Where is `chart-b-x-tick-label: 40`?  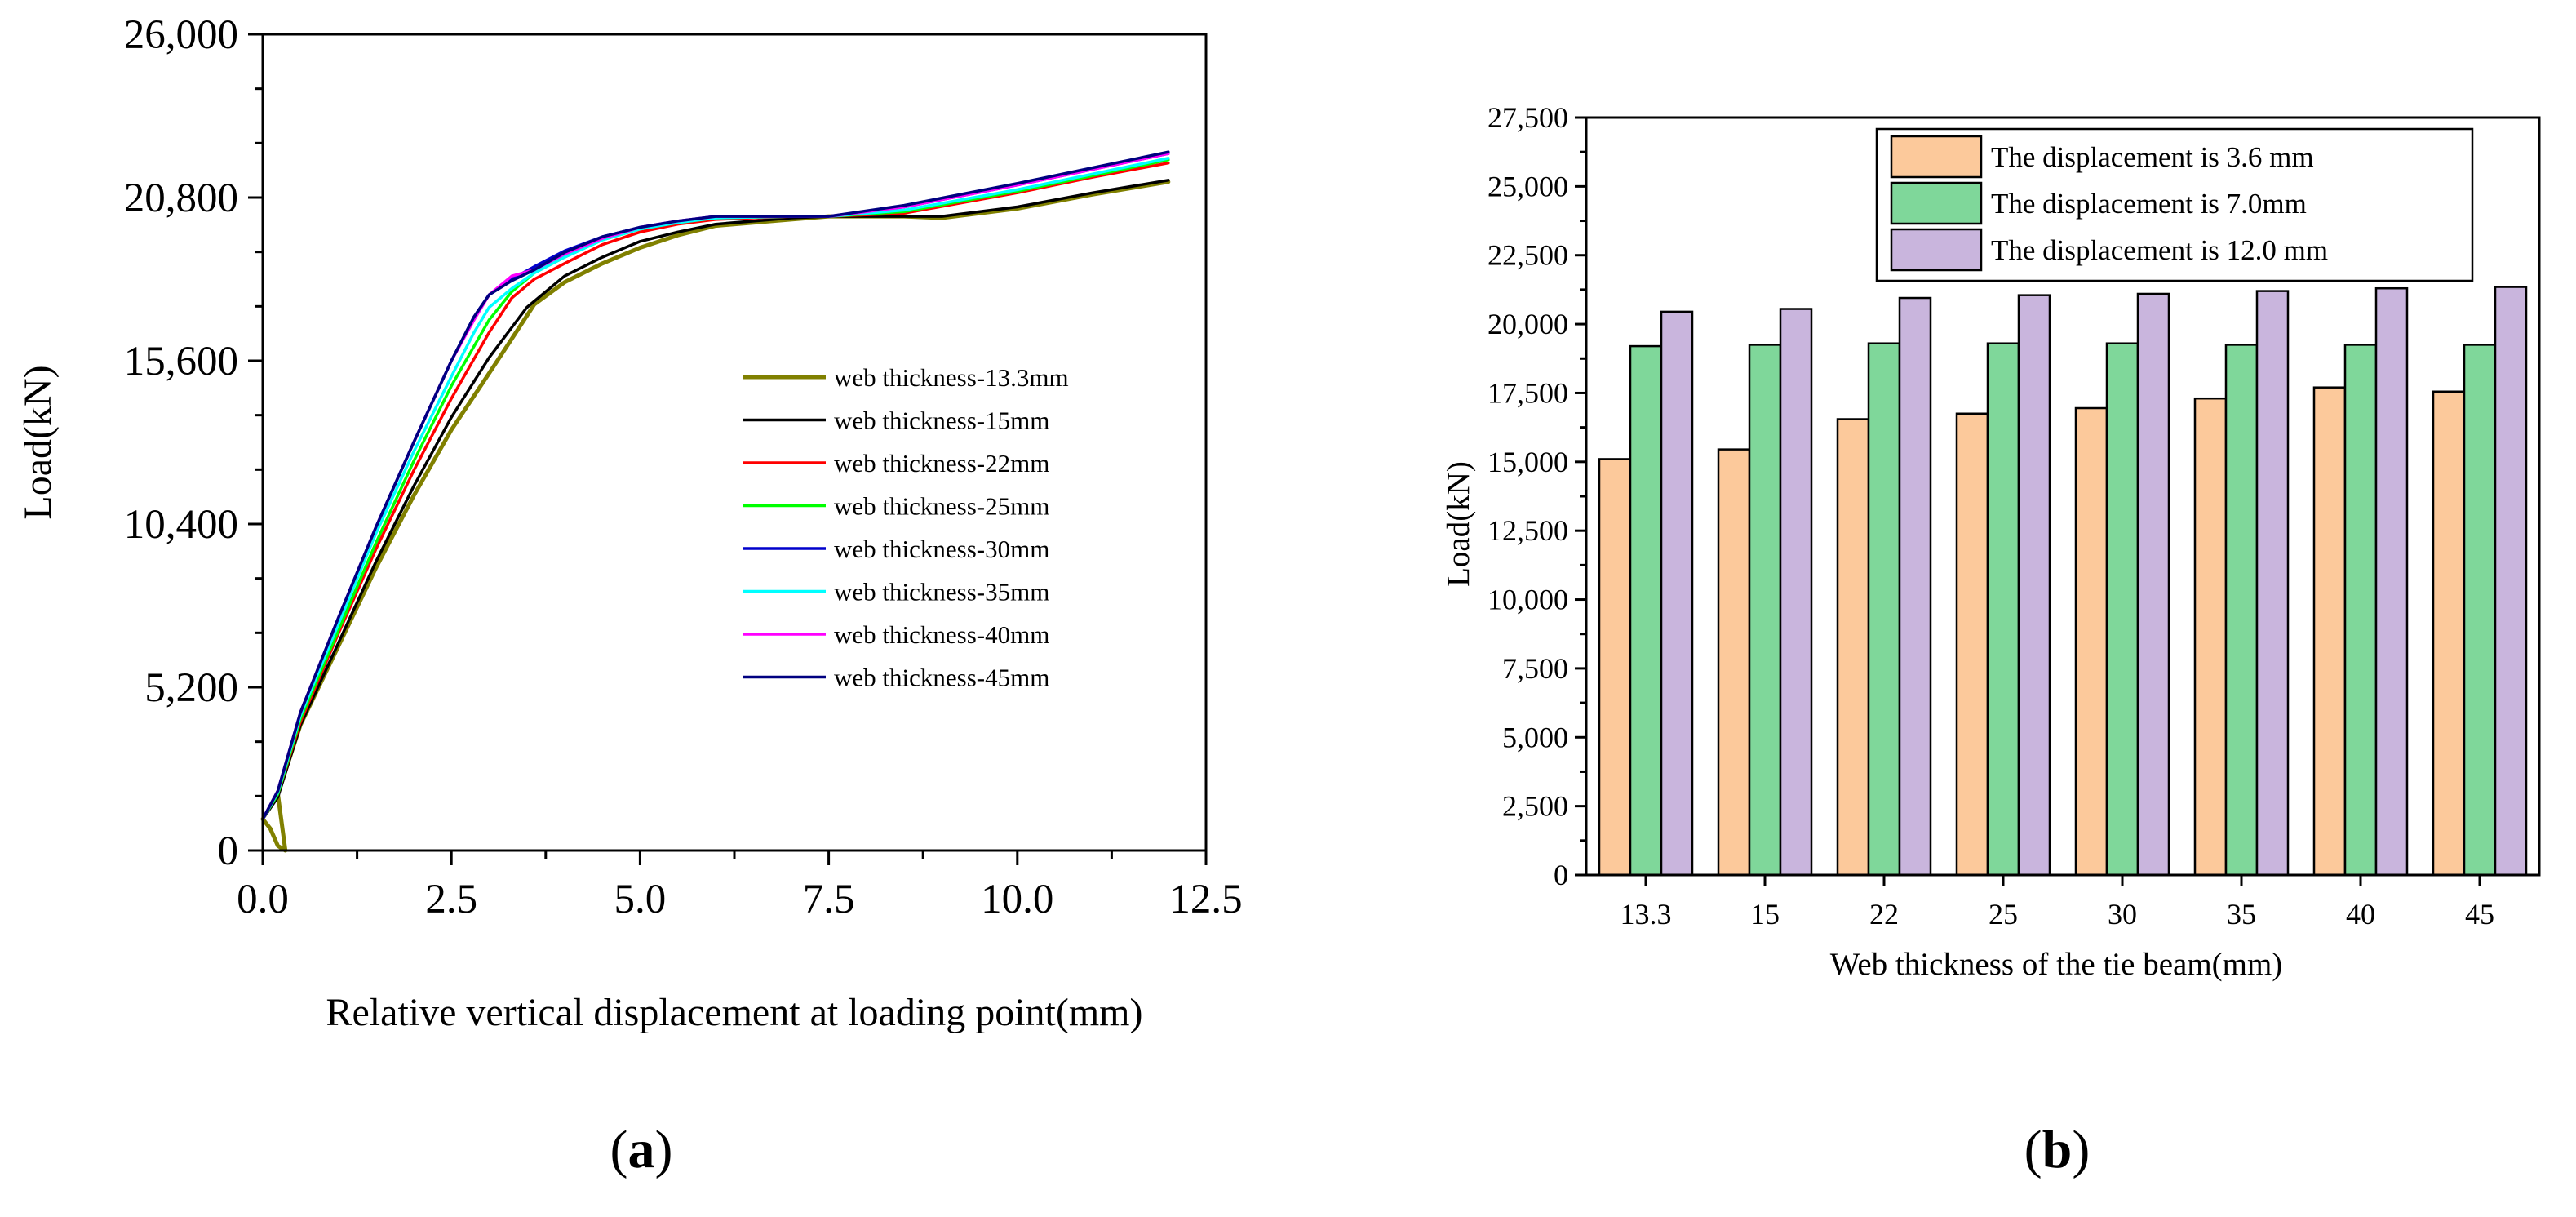 chart-b-x-tick-label: 40 is located at coordinates (2360, 914).